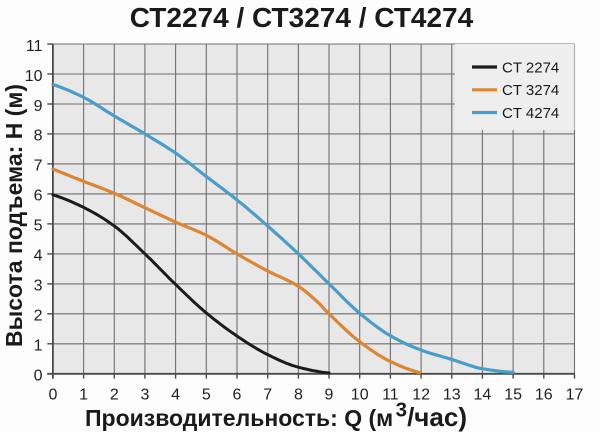  I want to click on svg-text: 16, so click(544, 395).